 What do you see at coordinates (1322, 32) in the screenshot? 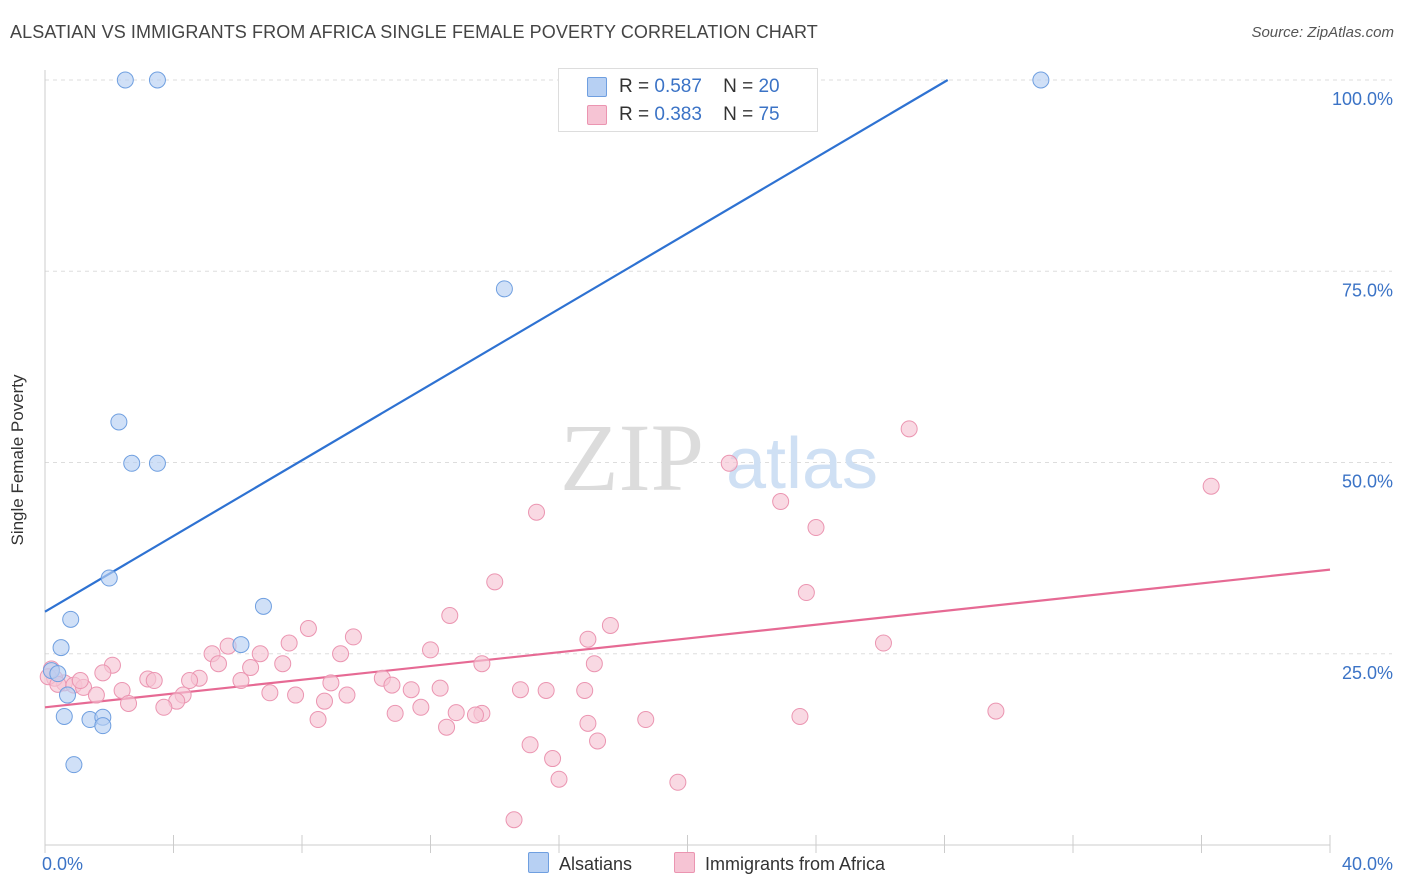
I see `source-label: Source: ZipAtlas.com` at bounding box center [1322, 32].